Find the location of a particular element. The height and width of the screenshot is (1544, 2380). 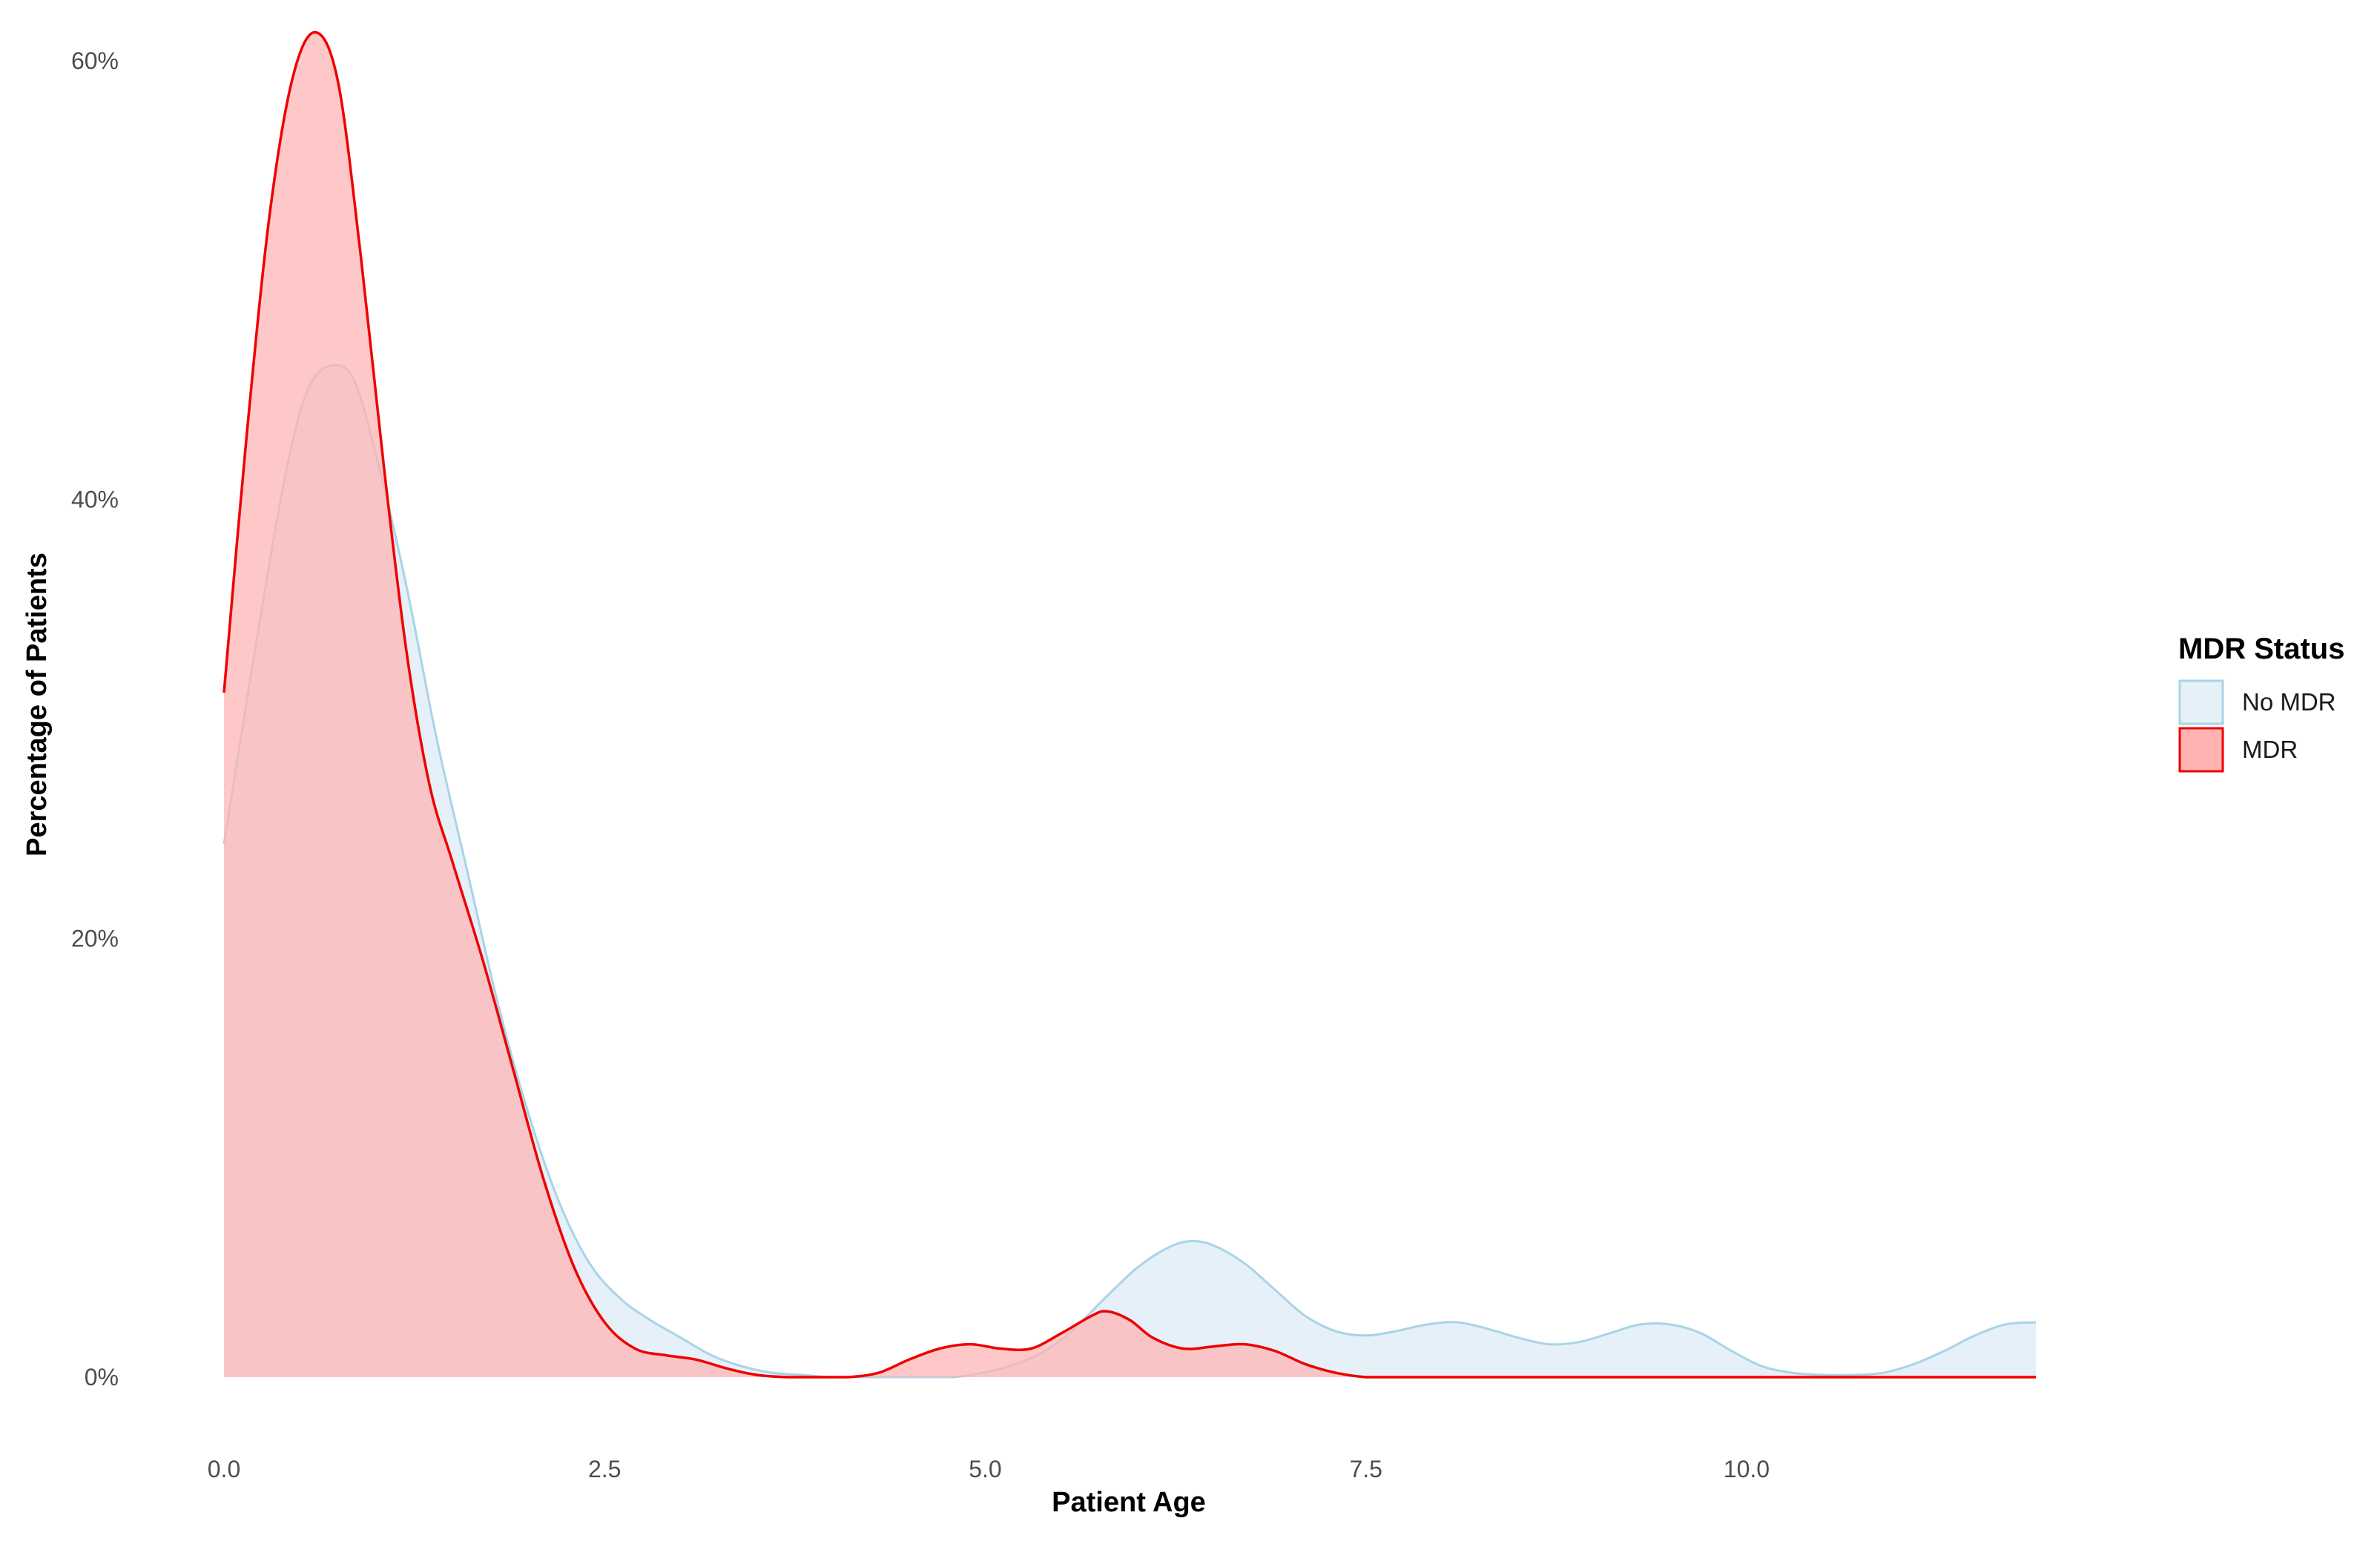

x-tick-label: 5.0 is located at coordinates (985, 1469).